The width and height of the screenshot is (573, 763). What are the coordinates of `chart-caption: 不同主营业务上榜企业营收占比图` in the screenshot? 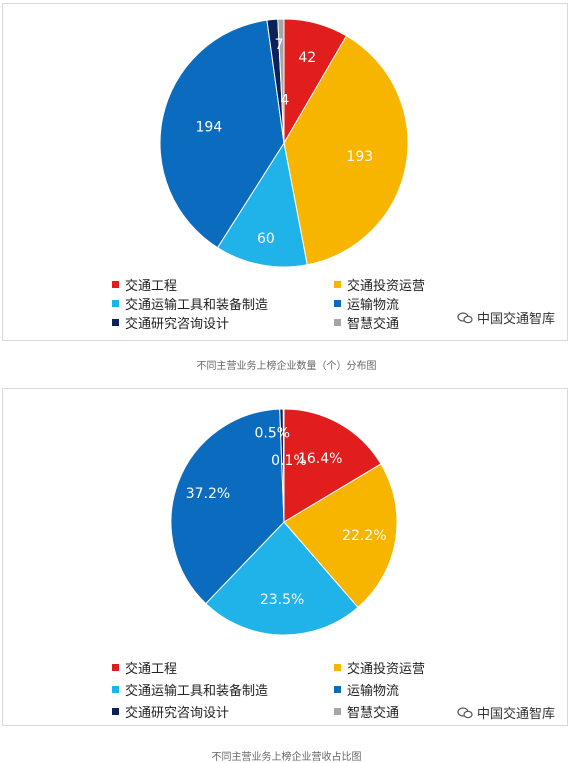 It's located at (286, 757).